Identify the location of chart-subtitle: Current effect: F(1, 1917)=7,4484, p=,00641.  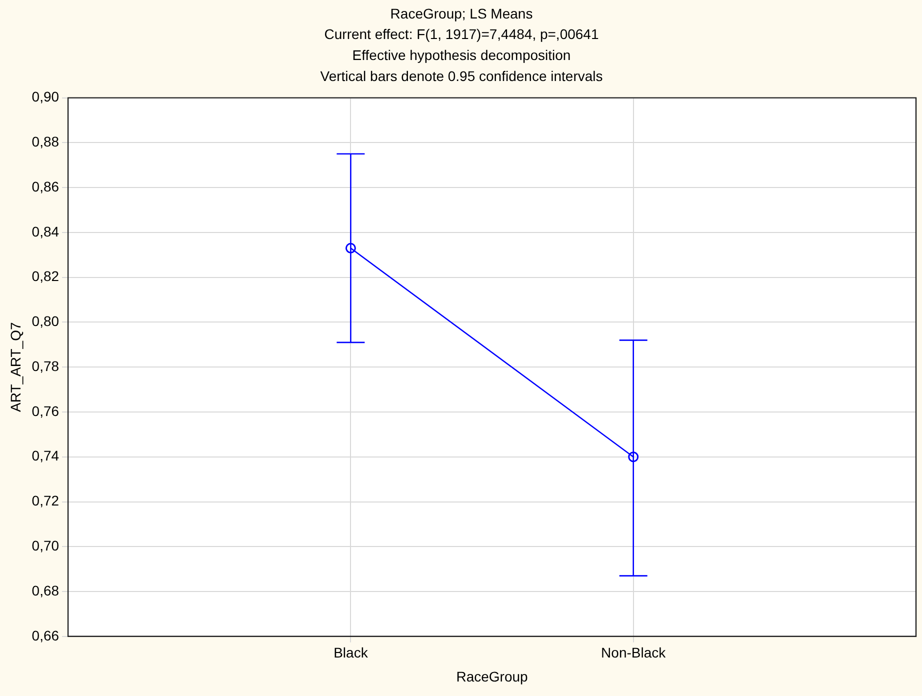
(461, 34).